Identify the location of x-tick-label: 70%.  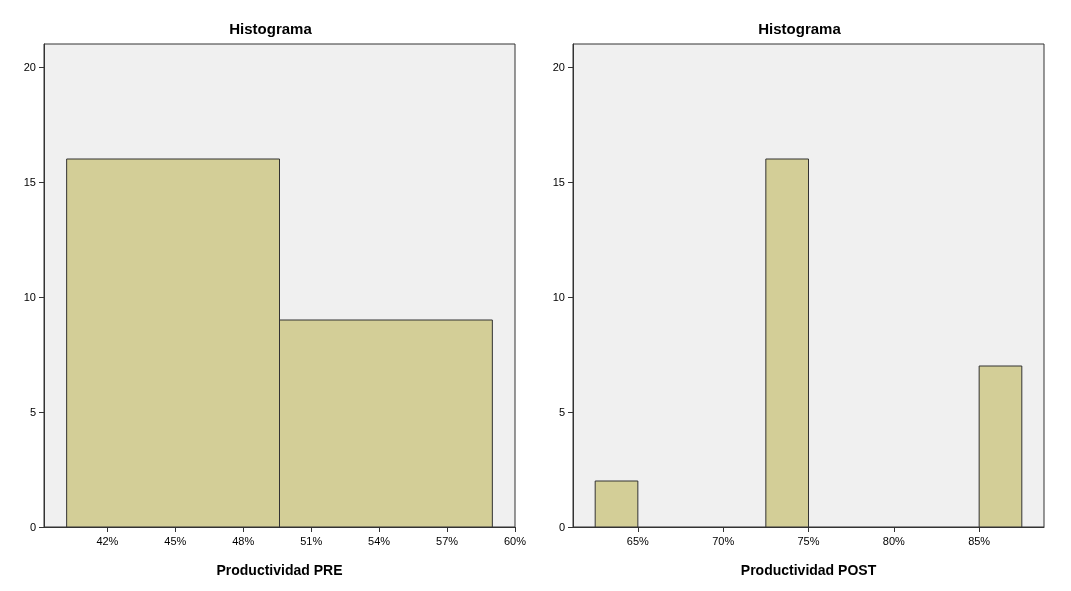
(723, 540).